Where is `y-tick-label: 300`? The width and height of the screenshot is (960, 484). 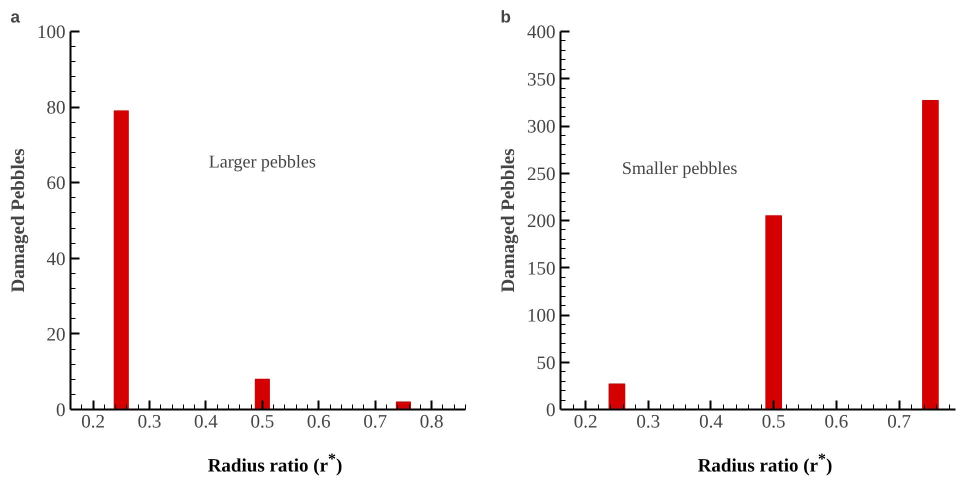
y-tick-label: 300 is located at coordinates (541, 127).